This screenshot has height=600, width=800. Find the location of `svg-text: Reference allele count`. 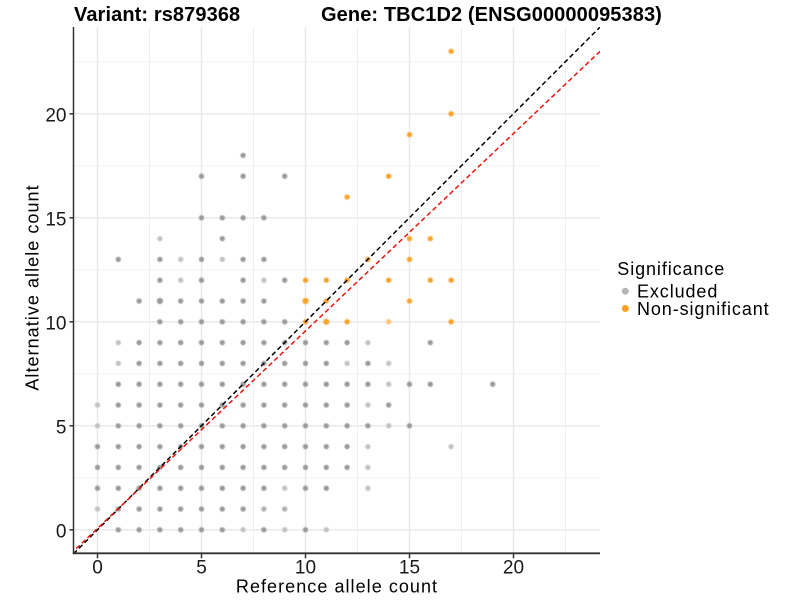

svg-text: Reference allele count is located at coordinates (337, 586).